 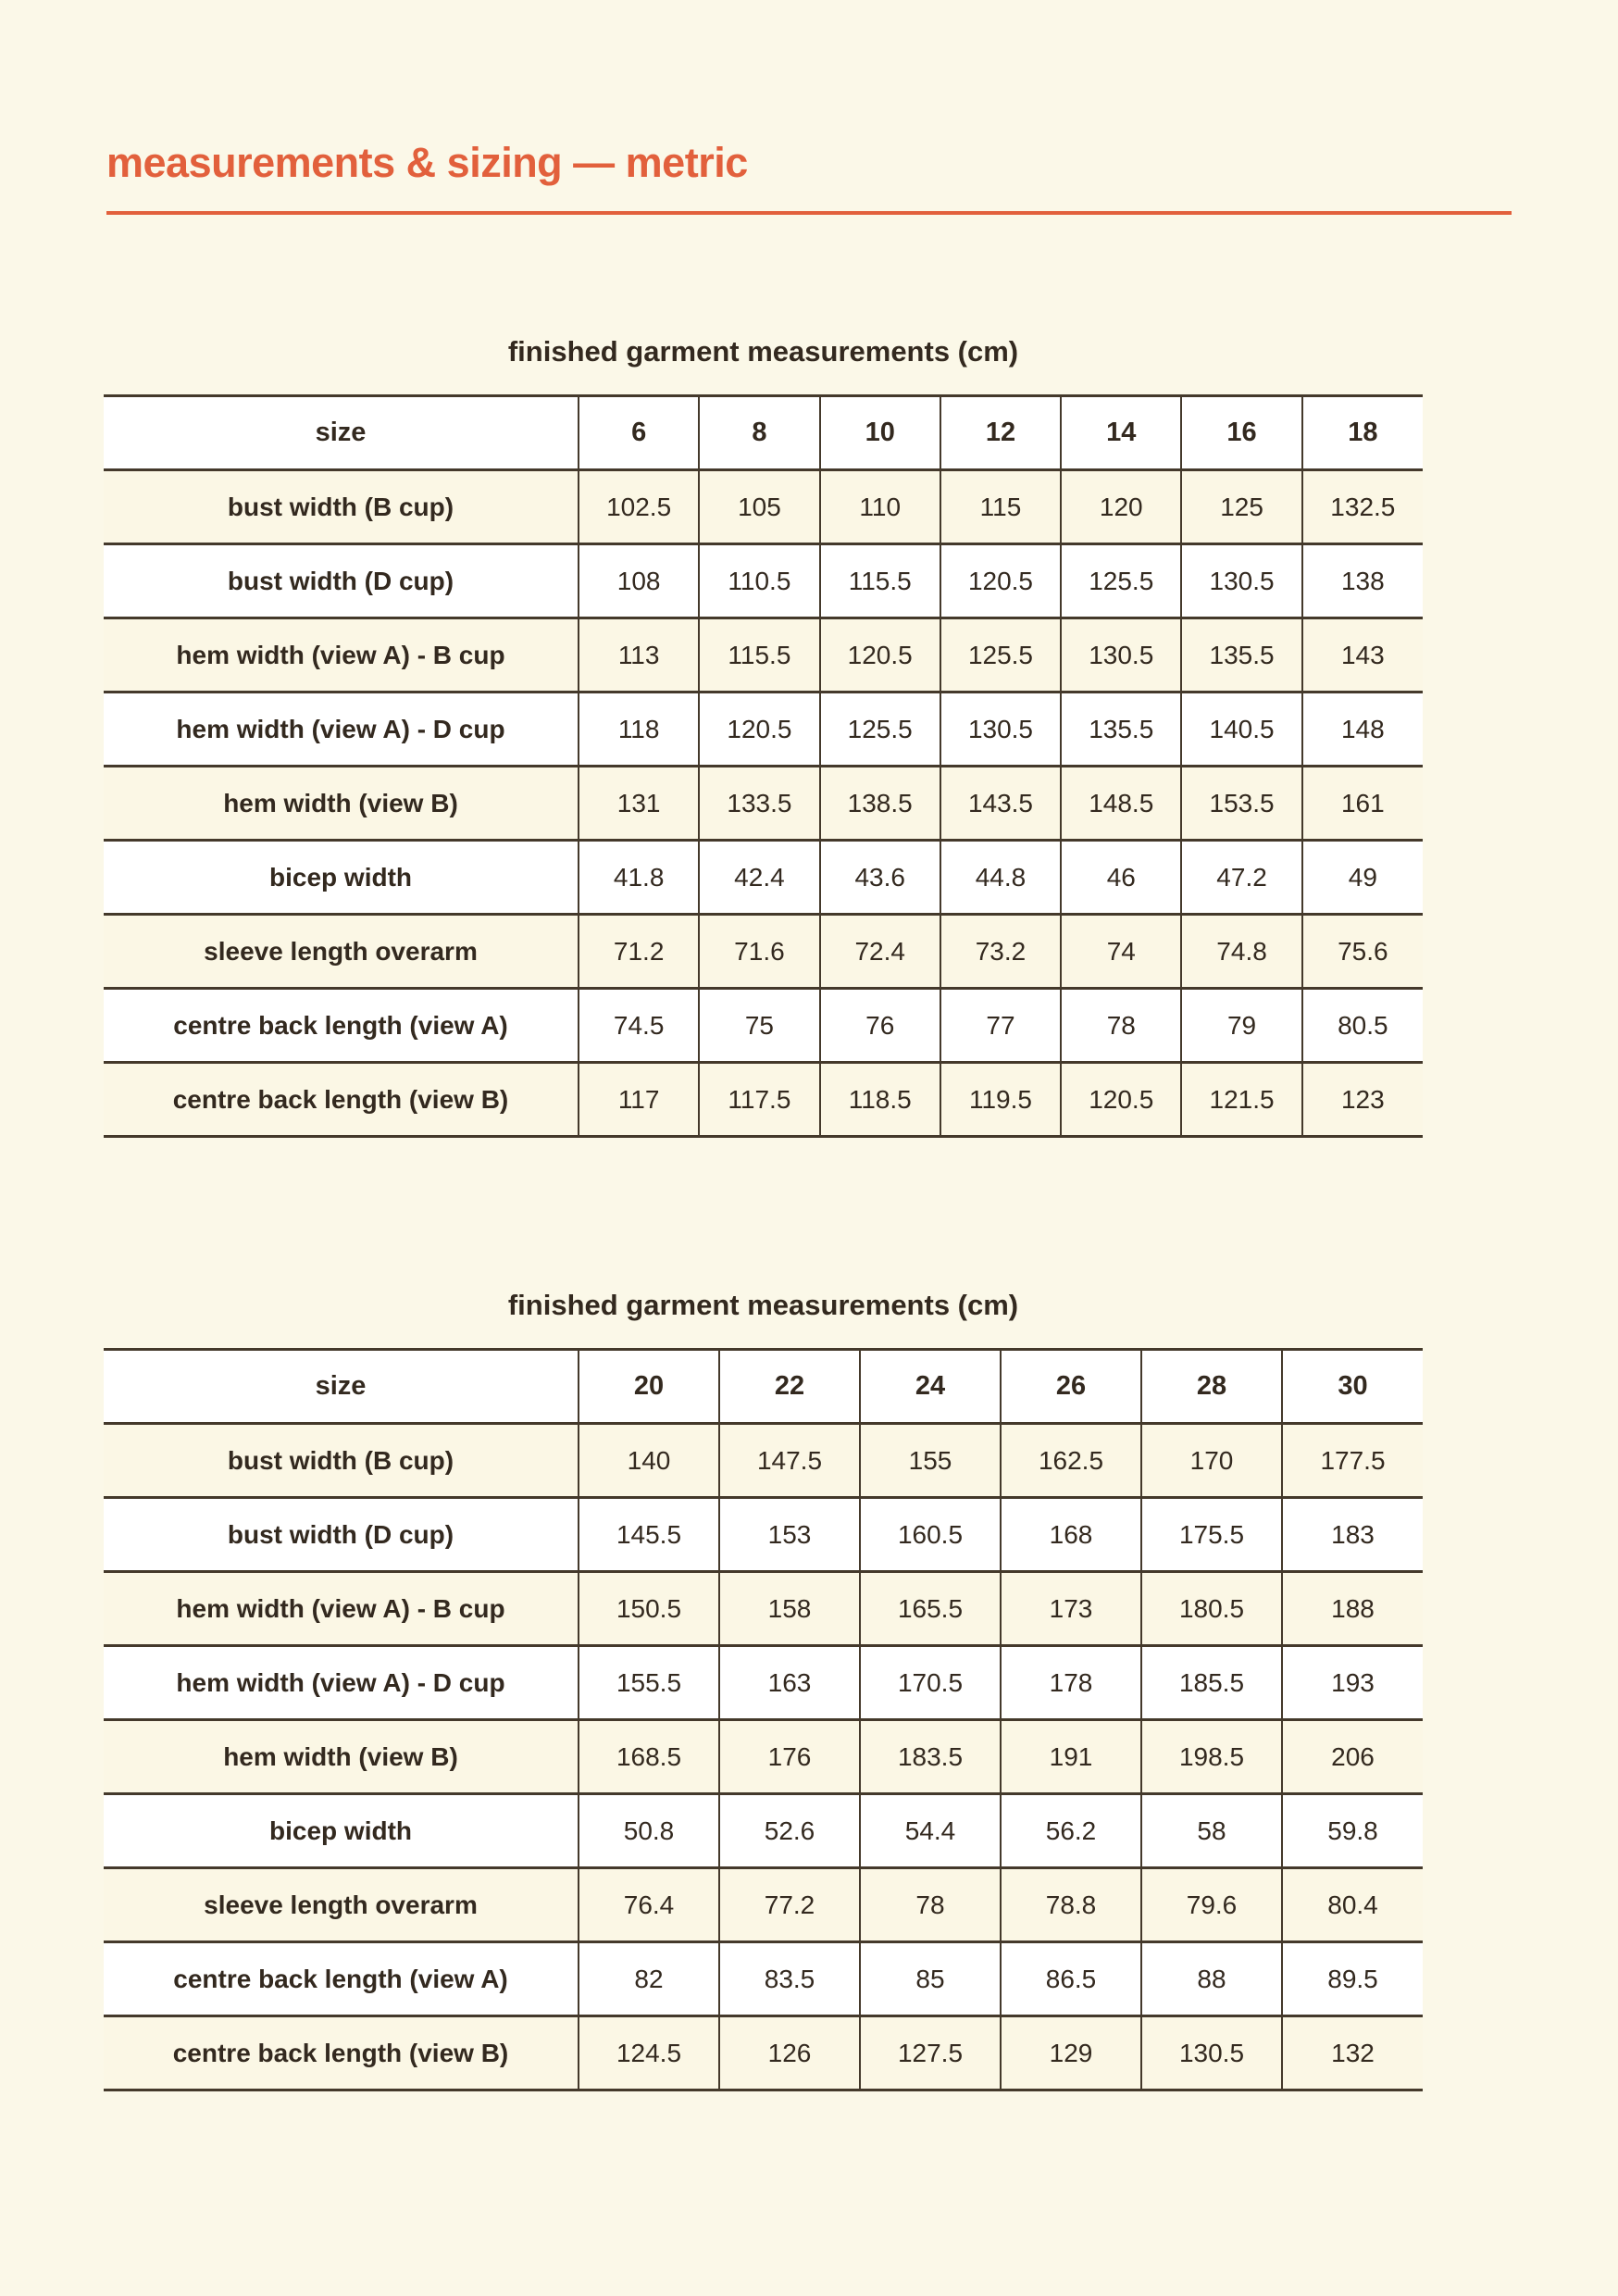 I want to click on value-cell: 74, so click(x=1121, y=952).